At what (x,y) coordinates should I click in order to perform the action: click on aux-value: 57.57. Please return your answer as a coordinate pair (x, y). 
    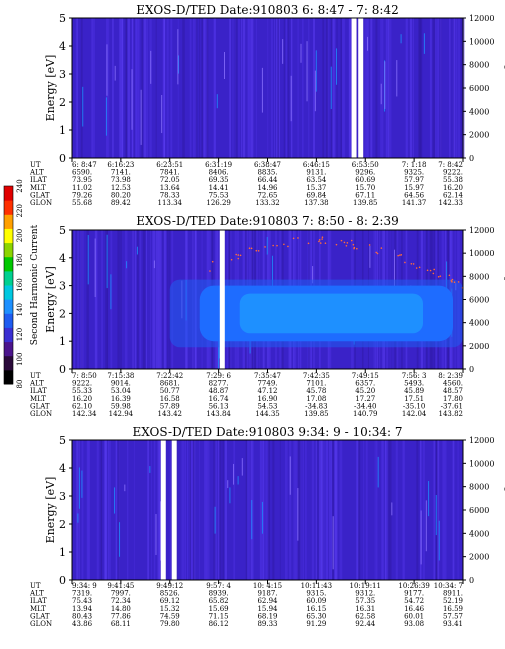
    Looking at the image, I should click on (453, 616).